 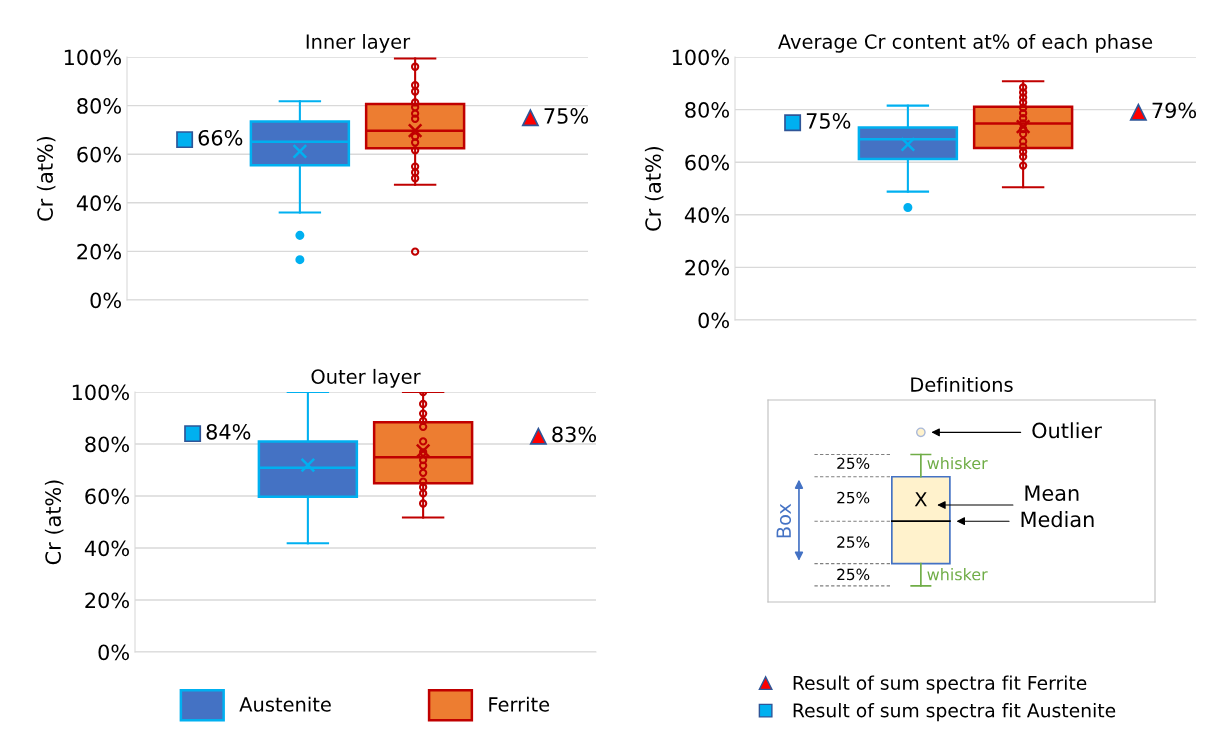 I want to click on text: Mean, so click(x=1052, y=493).